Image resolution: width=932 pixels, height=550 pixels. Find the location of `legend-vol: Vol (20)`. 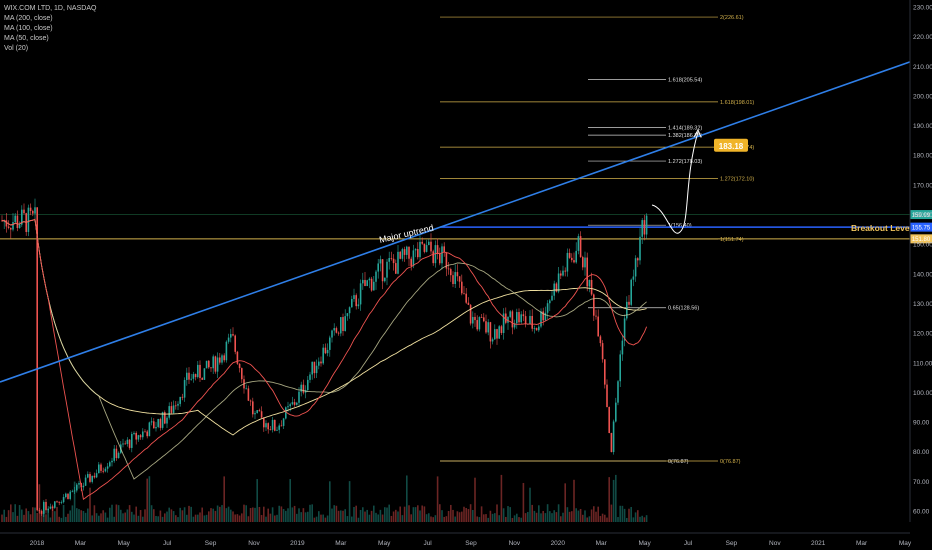

legend-vol: Vol (20) is located at coordinates (16, 48).